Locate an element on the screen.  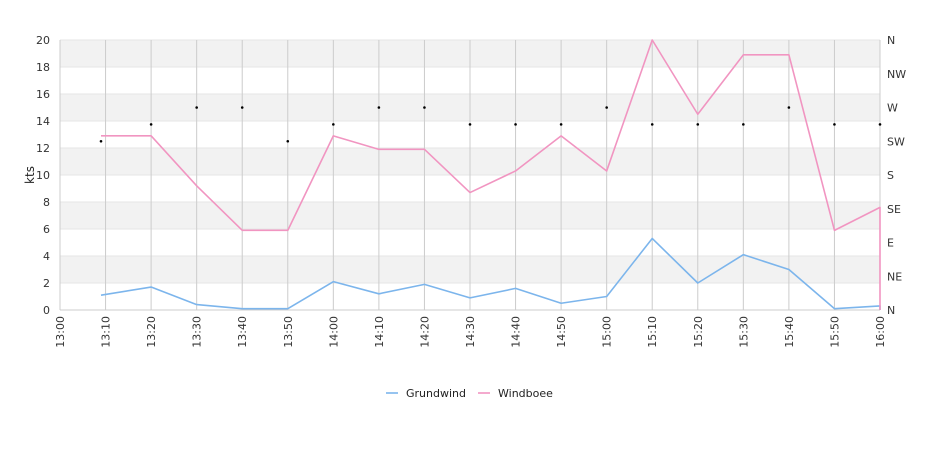
y-tick-label: 0 is located at coordinates (46, 310).